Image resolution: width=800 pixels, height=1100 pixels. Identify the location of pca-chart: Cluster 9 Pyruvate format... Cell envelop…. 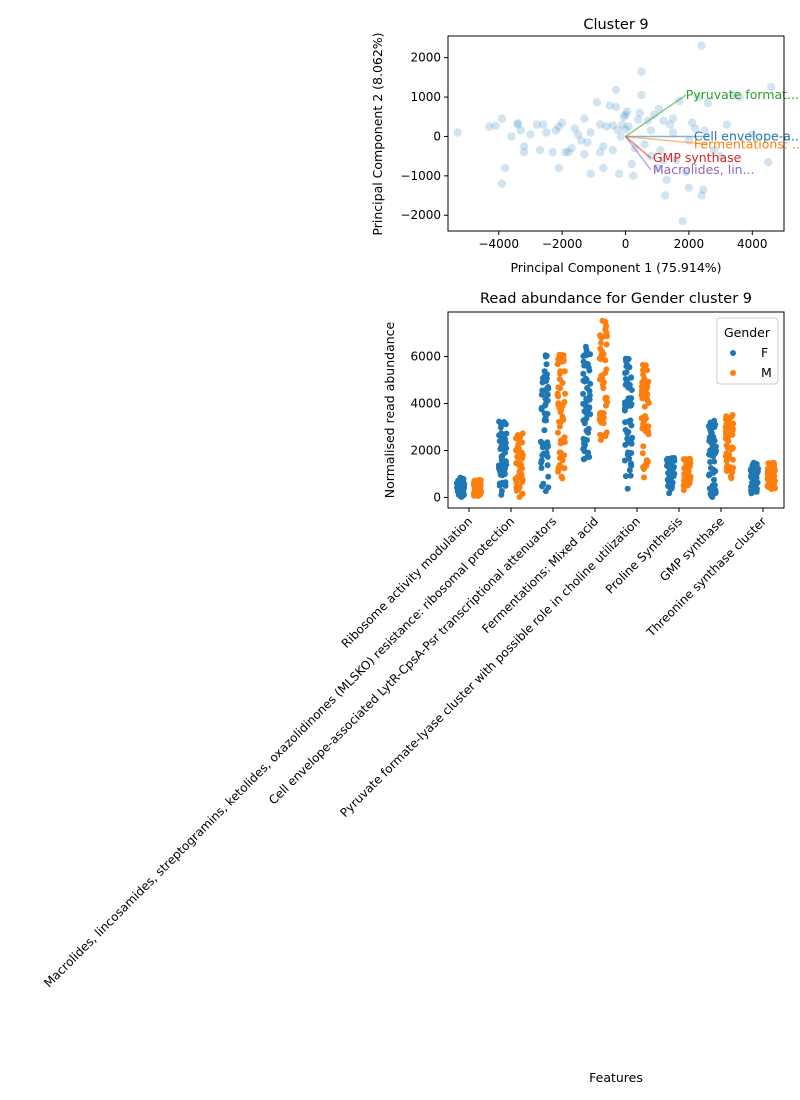
(585, 146).